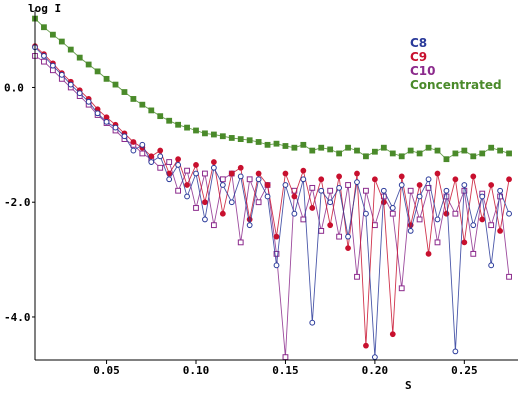 The image size is (525, 400). I want to click on legend-entry: C8, so click(418, 43).